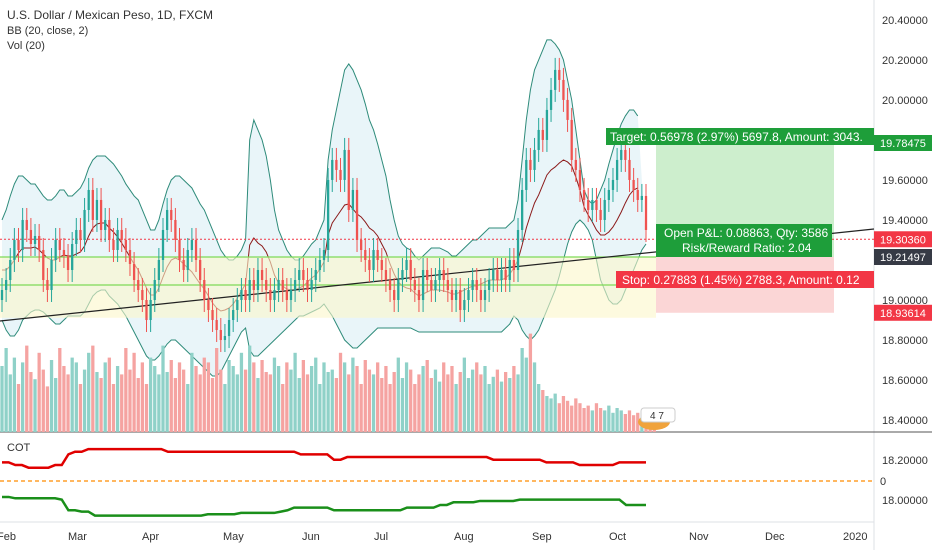 The width and height of the screenshot is (932, 550). I want to click on price-tag-box, so click(903, 143).